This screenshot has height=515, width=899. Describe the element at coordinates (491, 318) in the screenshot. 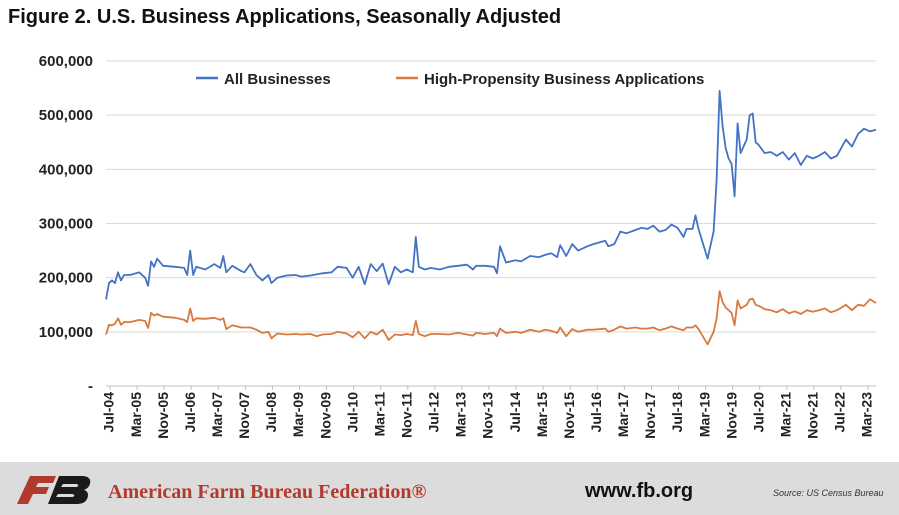

I see `series-line-high-propensity` at that location.